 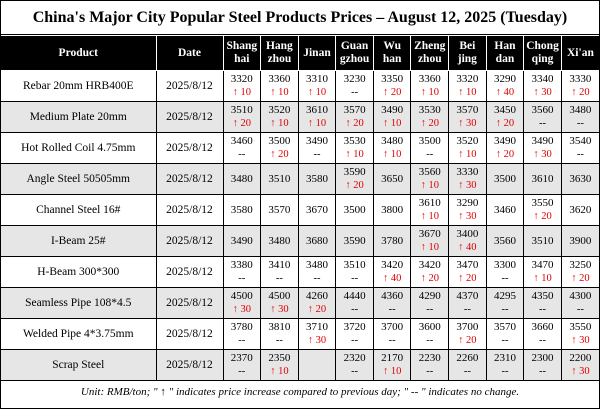 What do you see at coordinates (354, 334) in the screenshot?
I see `price-cell: 3720 --` at bounding box center [354, 334].